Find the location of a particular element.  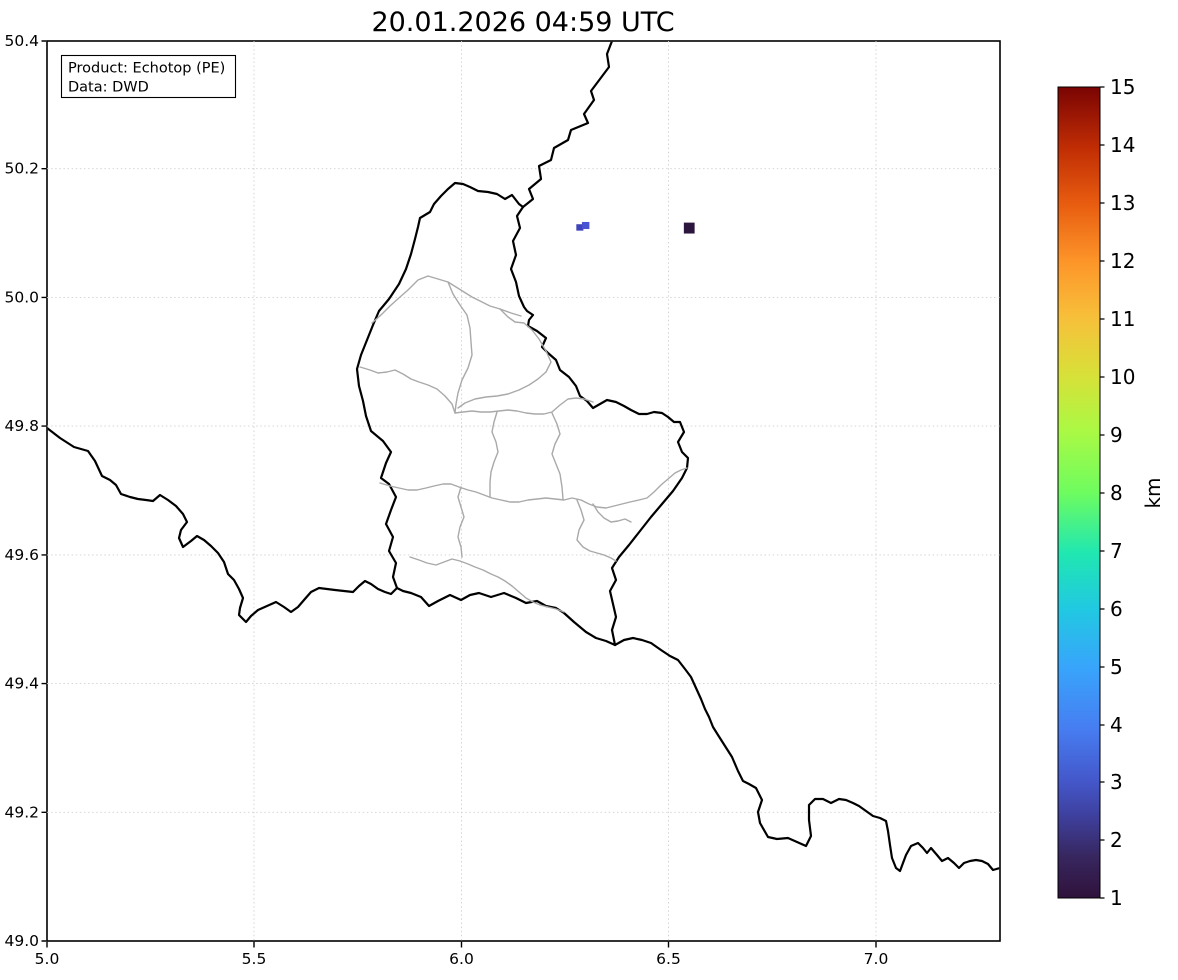

y-axis-ticks is located at coordinates (44, 491).